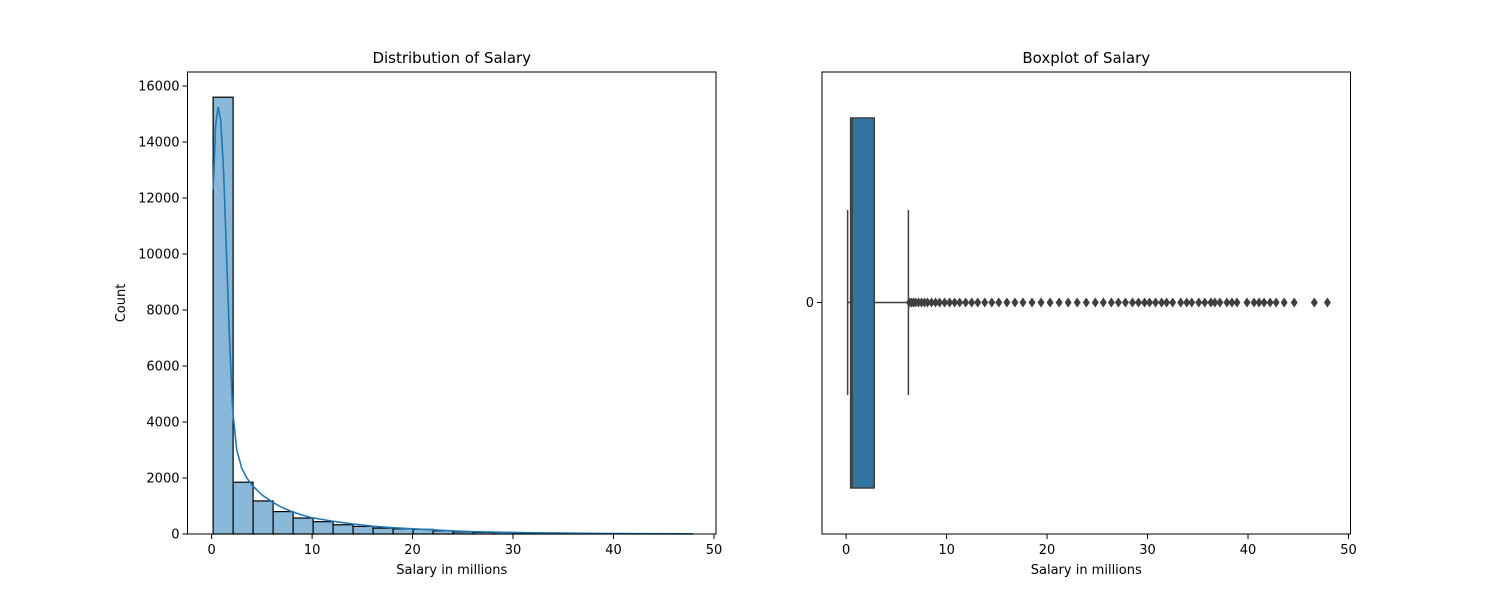  What do you see at coordinates (451, 58) in the screenshot?
I see `histogram-title: Distribution of Salary` at bounding box center [451, 58].